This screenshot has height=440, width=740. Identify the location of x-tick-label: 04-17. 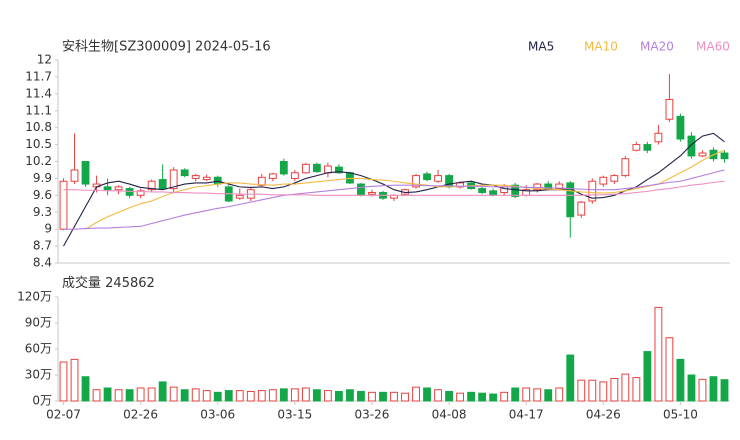
(526, 415).